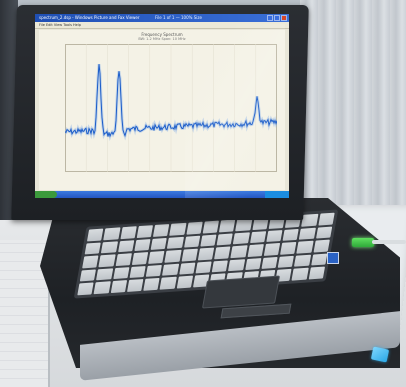  I want to click on menu-bar: File Edit View Tools Help, so click(162, 25).